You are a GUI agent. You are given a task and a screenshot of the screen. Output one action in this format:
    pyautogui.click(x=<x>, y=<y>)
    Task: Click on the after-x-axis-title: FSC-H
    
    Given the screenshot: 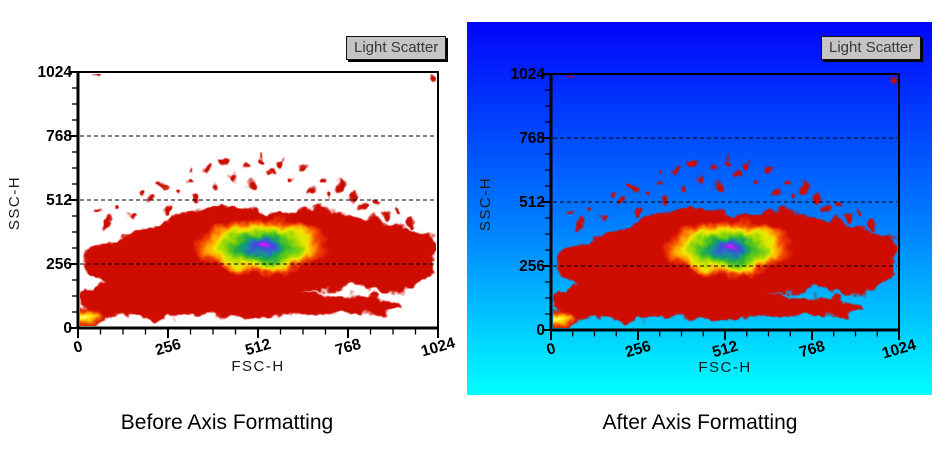 What is the action you would take?
    pyautogui.click(x=724, y=367)
    